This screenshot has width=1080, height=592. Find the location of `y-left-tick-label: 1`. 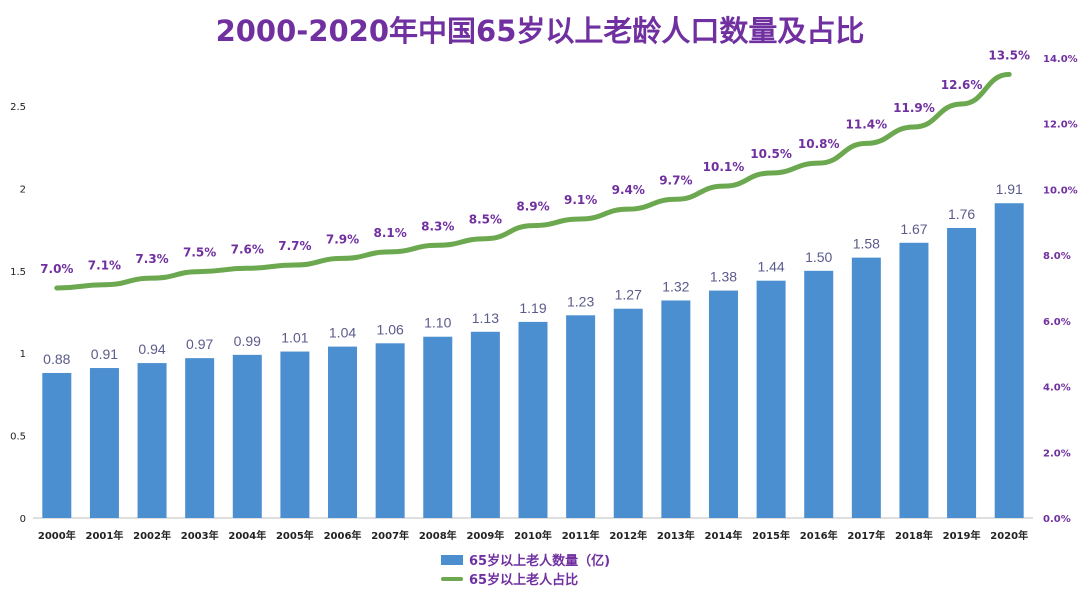

y-left-tick-label: 1 is located at coordinates (23, 354).